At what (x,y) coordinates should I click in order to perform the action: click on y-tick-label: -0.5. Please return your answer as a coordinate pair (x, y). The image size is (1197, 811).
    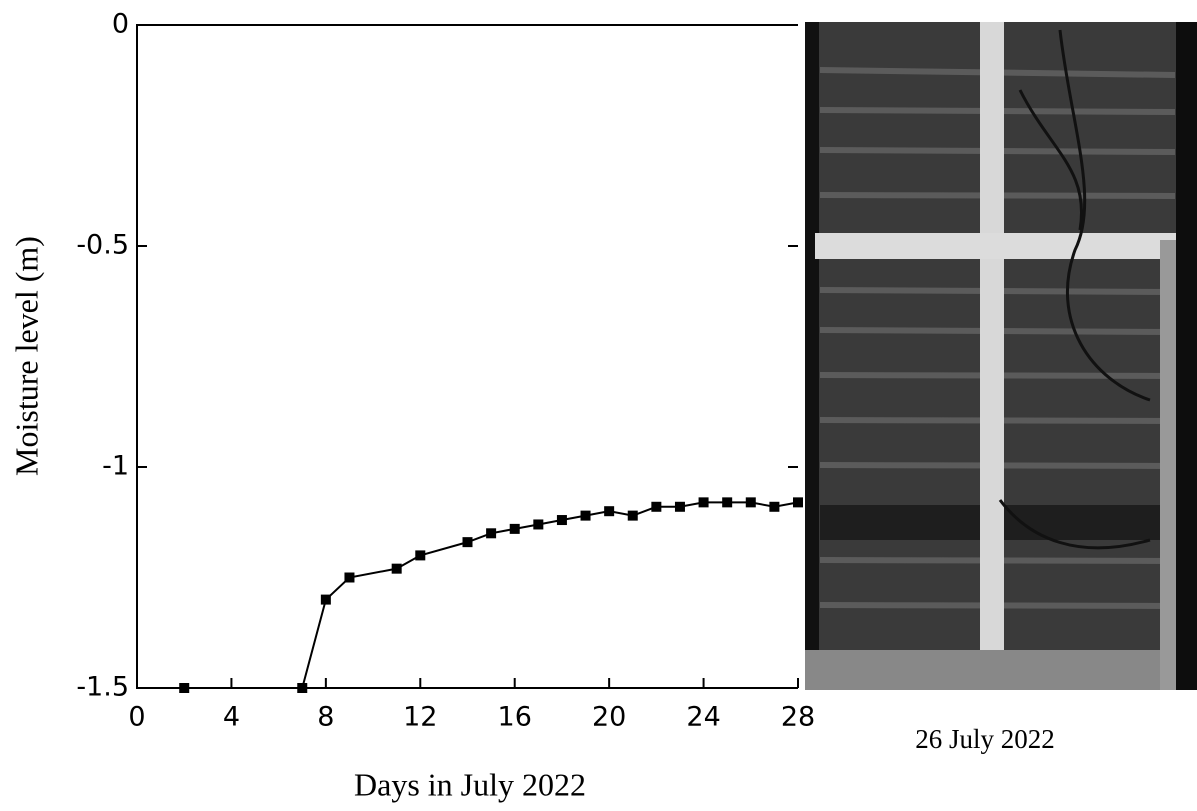
    Looking at the image, I should click on (102, 245).